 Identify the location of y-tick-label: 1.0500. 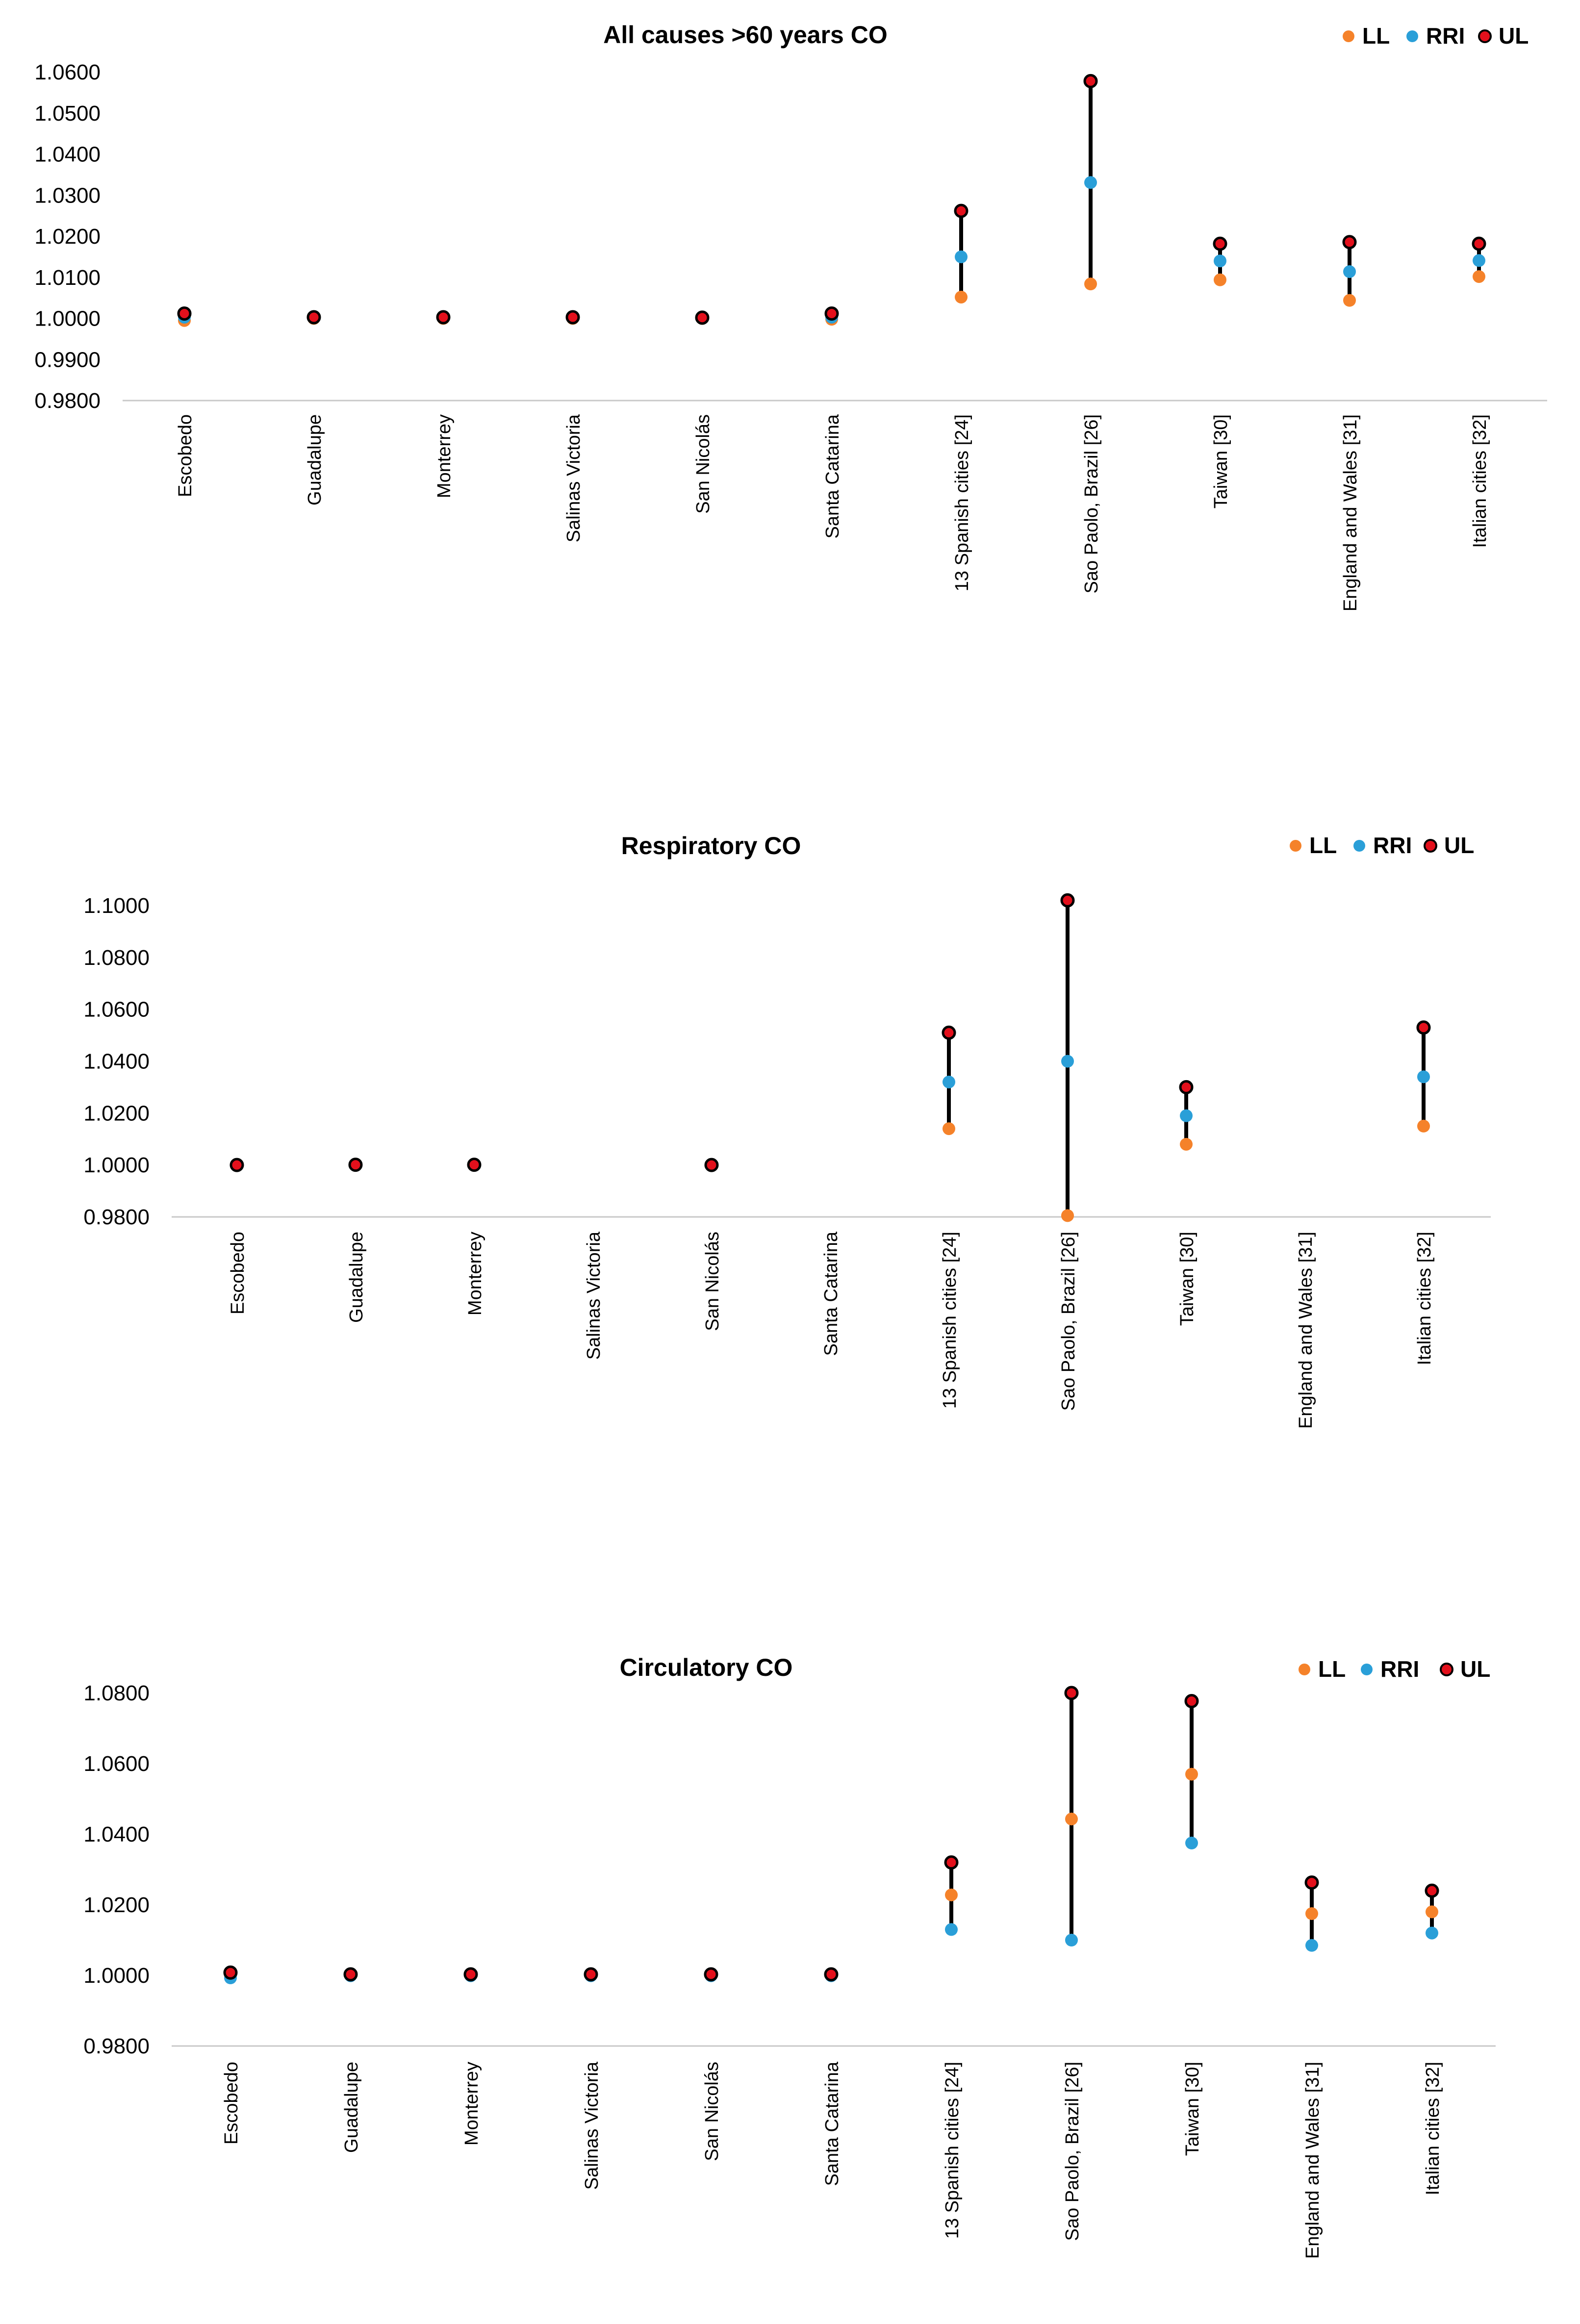
(67, 114).